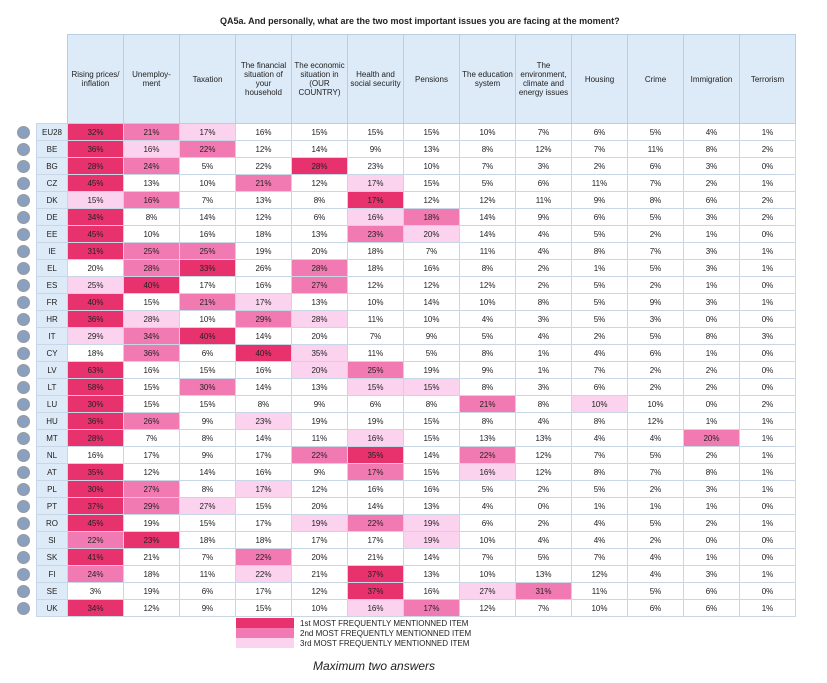 This screenshot has width=827, height=683. Describe the element at coordinates (403, 200) in the screenshot. I see `row: DK 15% 16% 7% 13% 8% 17% 12% 12% 11% 9% 8% 6% 2%` at that location.